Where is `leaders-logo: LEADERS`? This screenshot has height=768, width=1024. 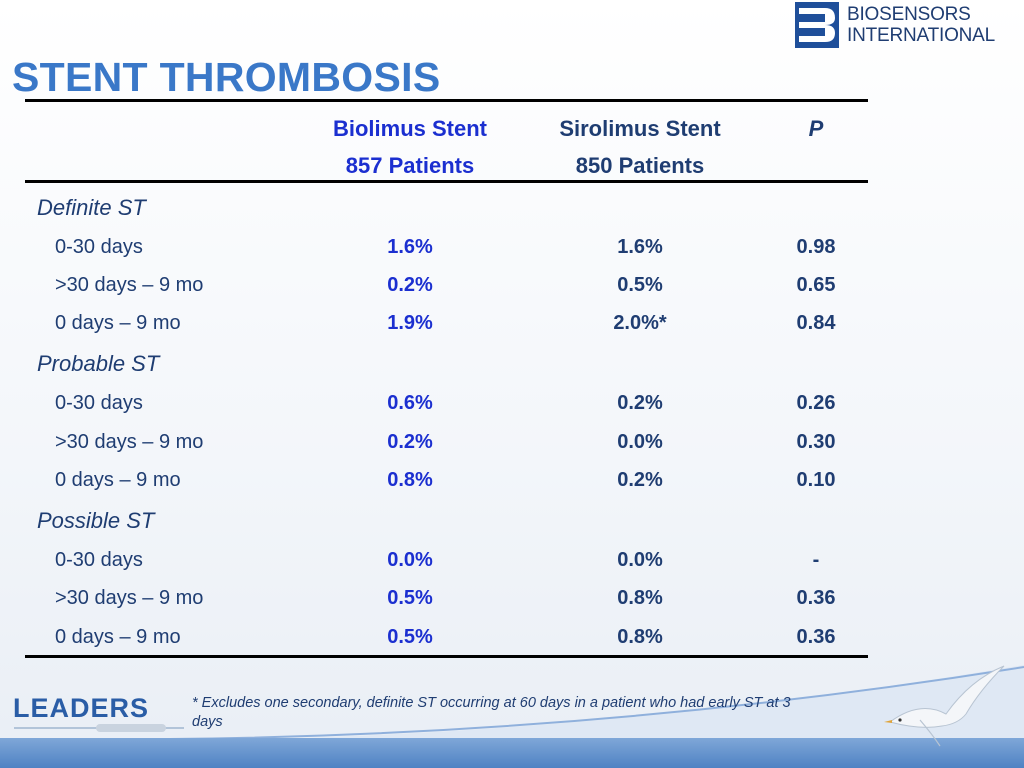 leaders-logo: LEADERS is located at coordinates (81, 708).